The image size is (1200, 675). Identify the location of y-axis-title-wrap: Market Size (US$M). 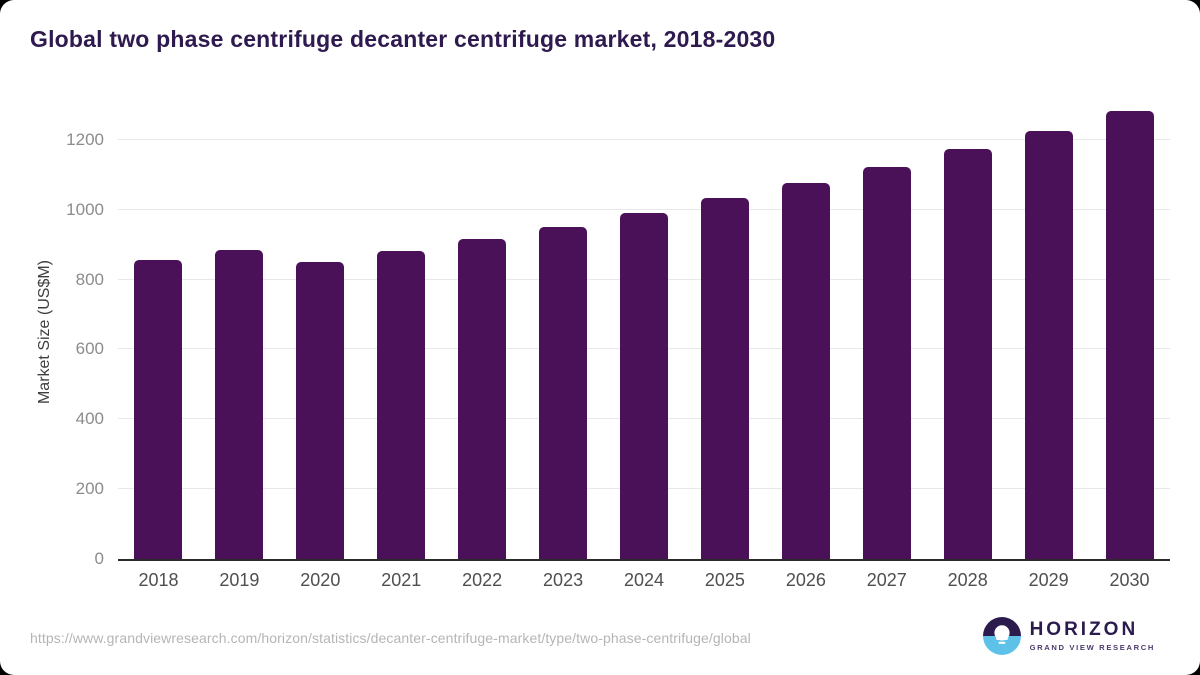
(45, 332).